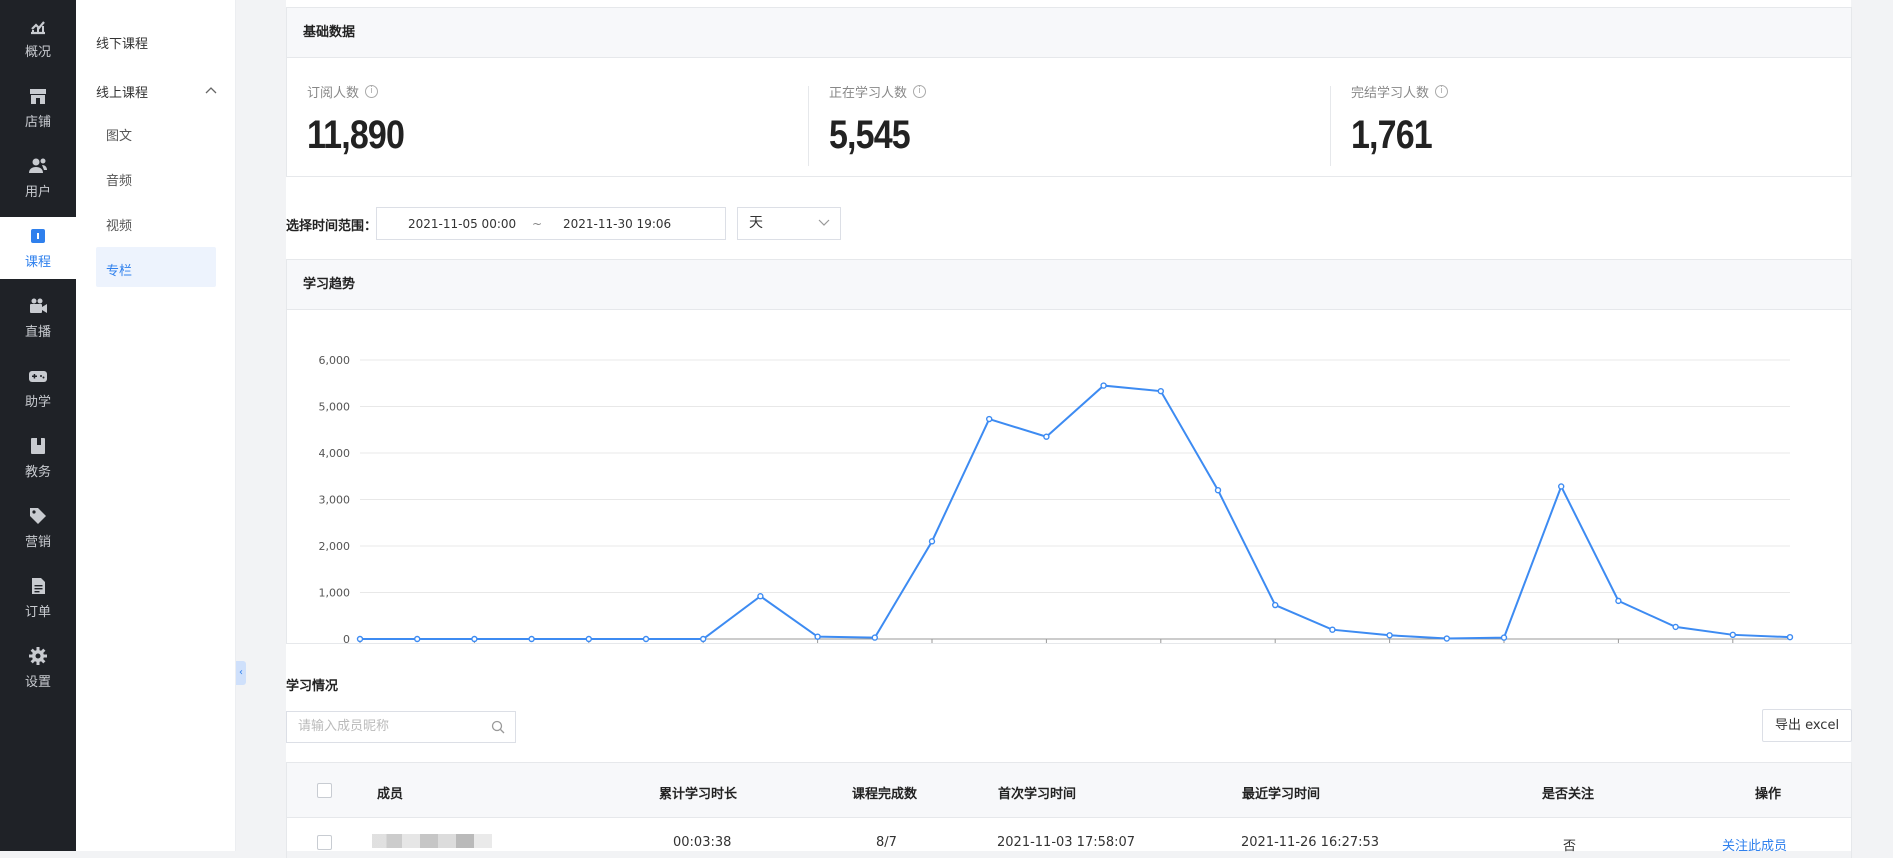  What do you see at coordinates (38, 446) in the screenshot?
I see `notebook-icon` at bounding box center [38, 446].